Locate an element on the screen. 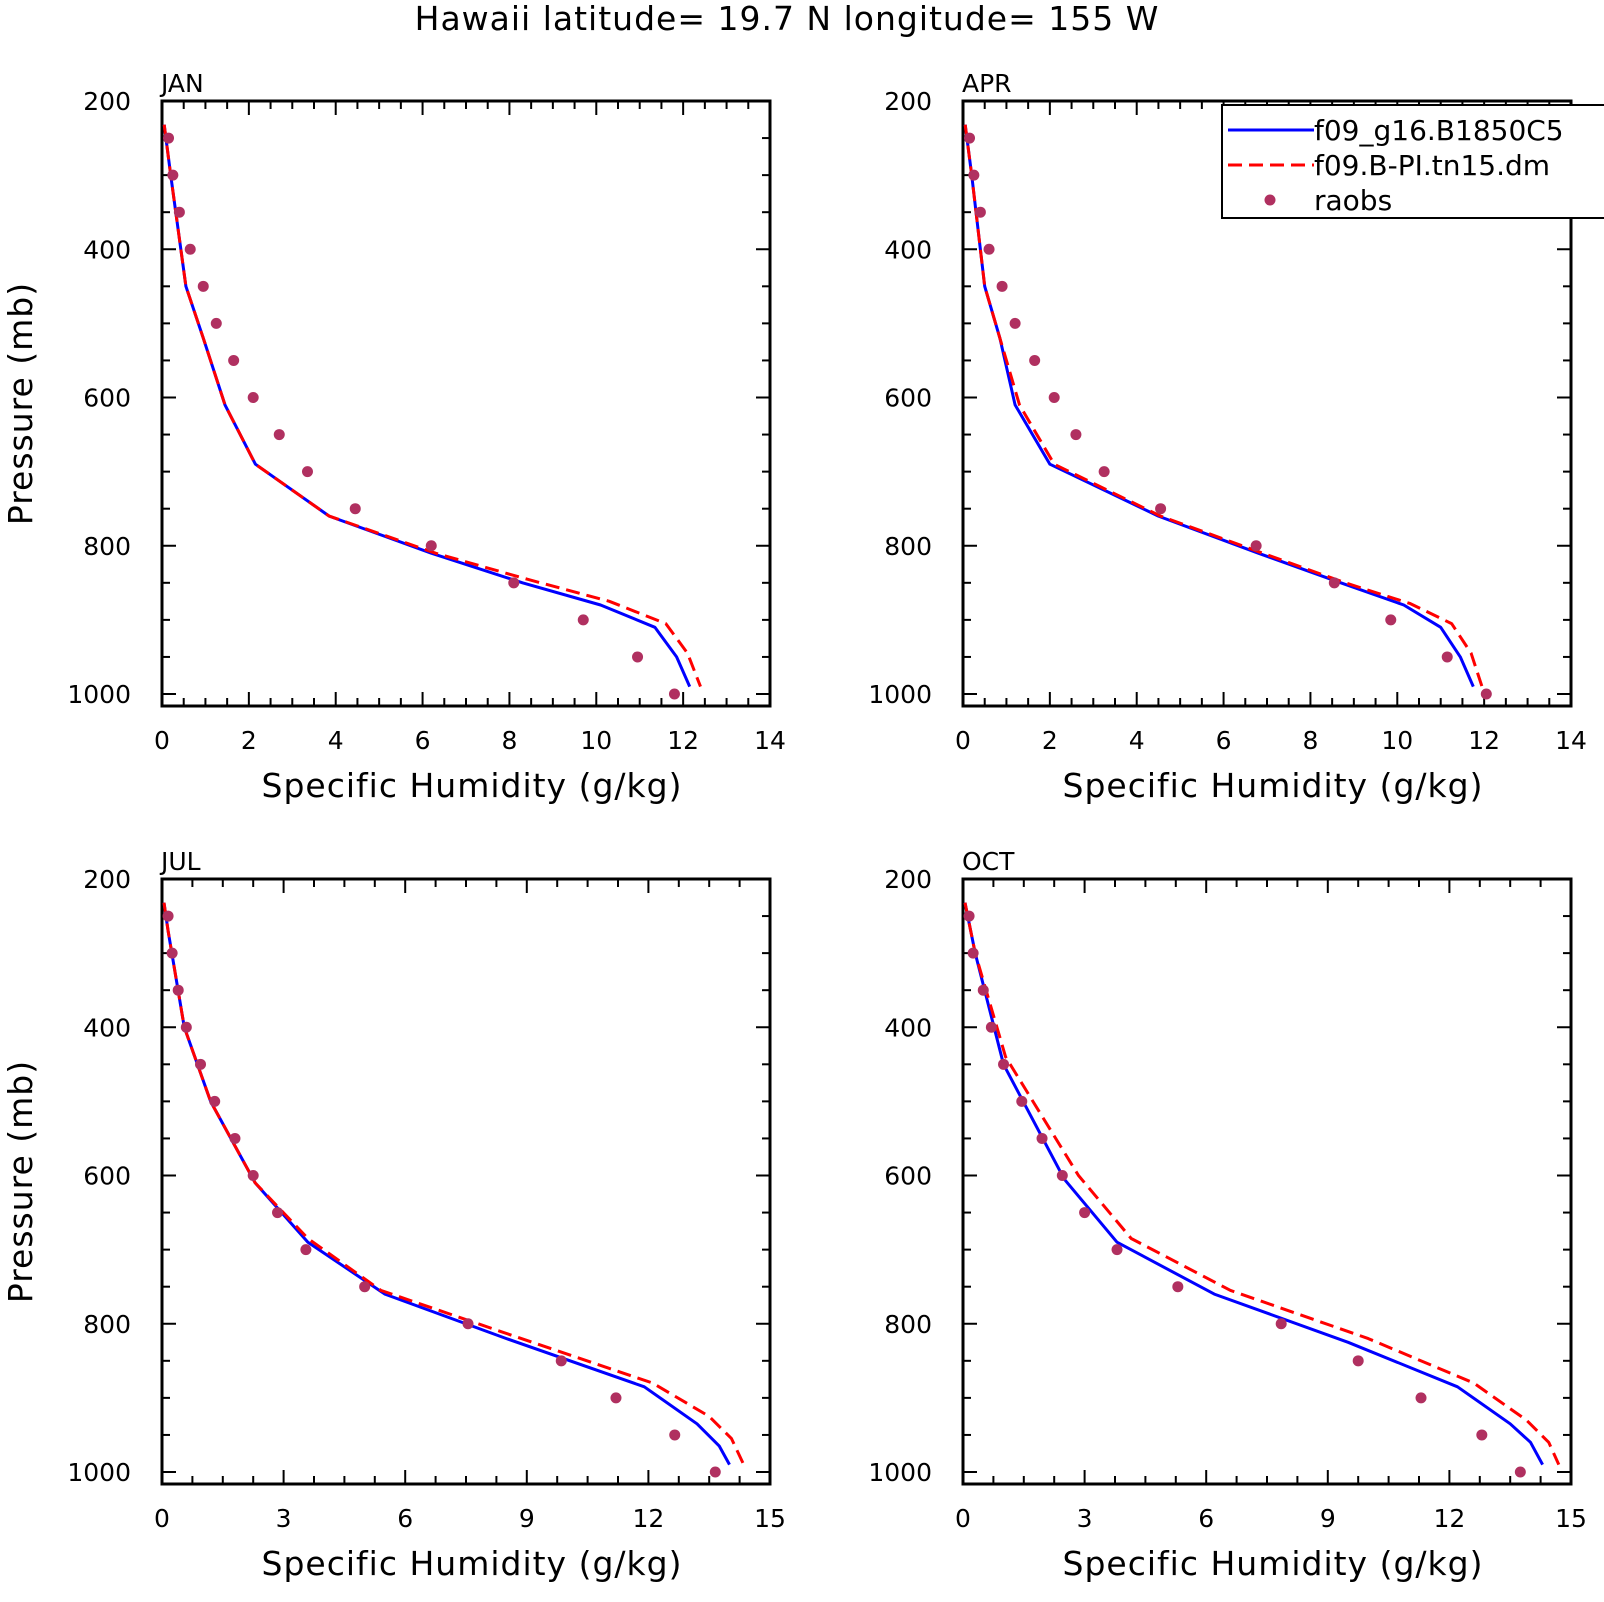 The image size is (1604, 1602). x-tick-label: 14 is located at coordinates (1571, 740).